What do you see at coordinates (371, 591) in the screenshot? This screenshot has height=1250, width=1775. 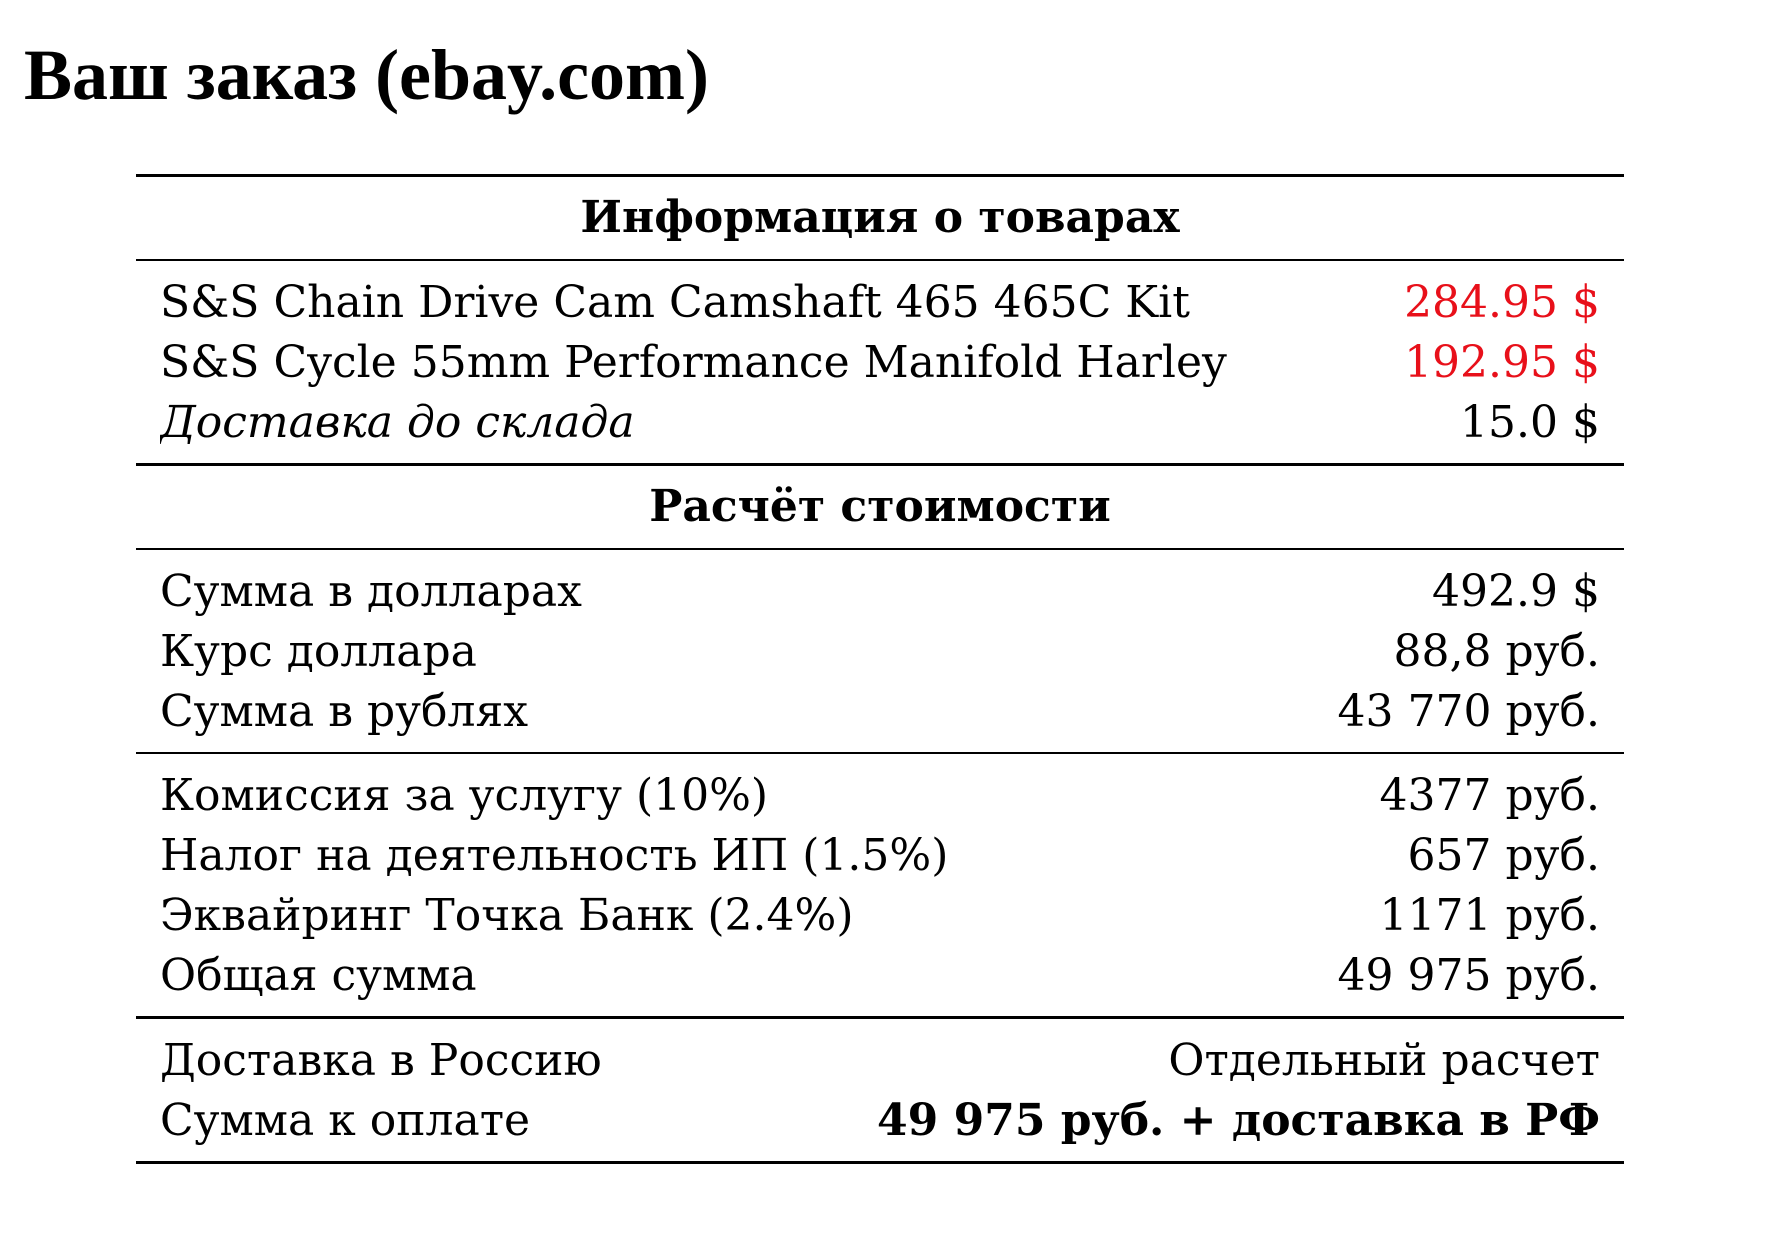 I see `usd-sum-label: Сумма в долларах` at bounding box center [371, 591].